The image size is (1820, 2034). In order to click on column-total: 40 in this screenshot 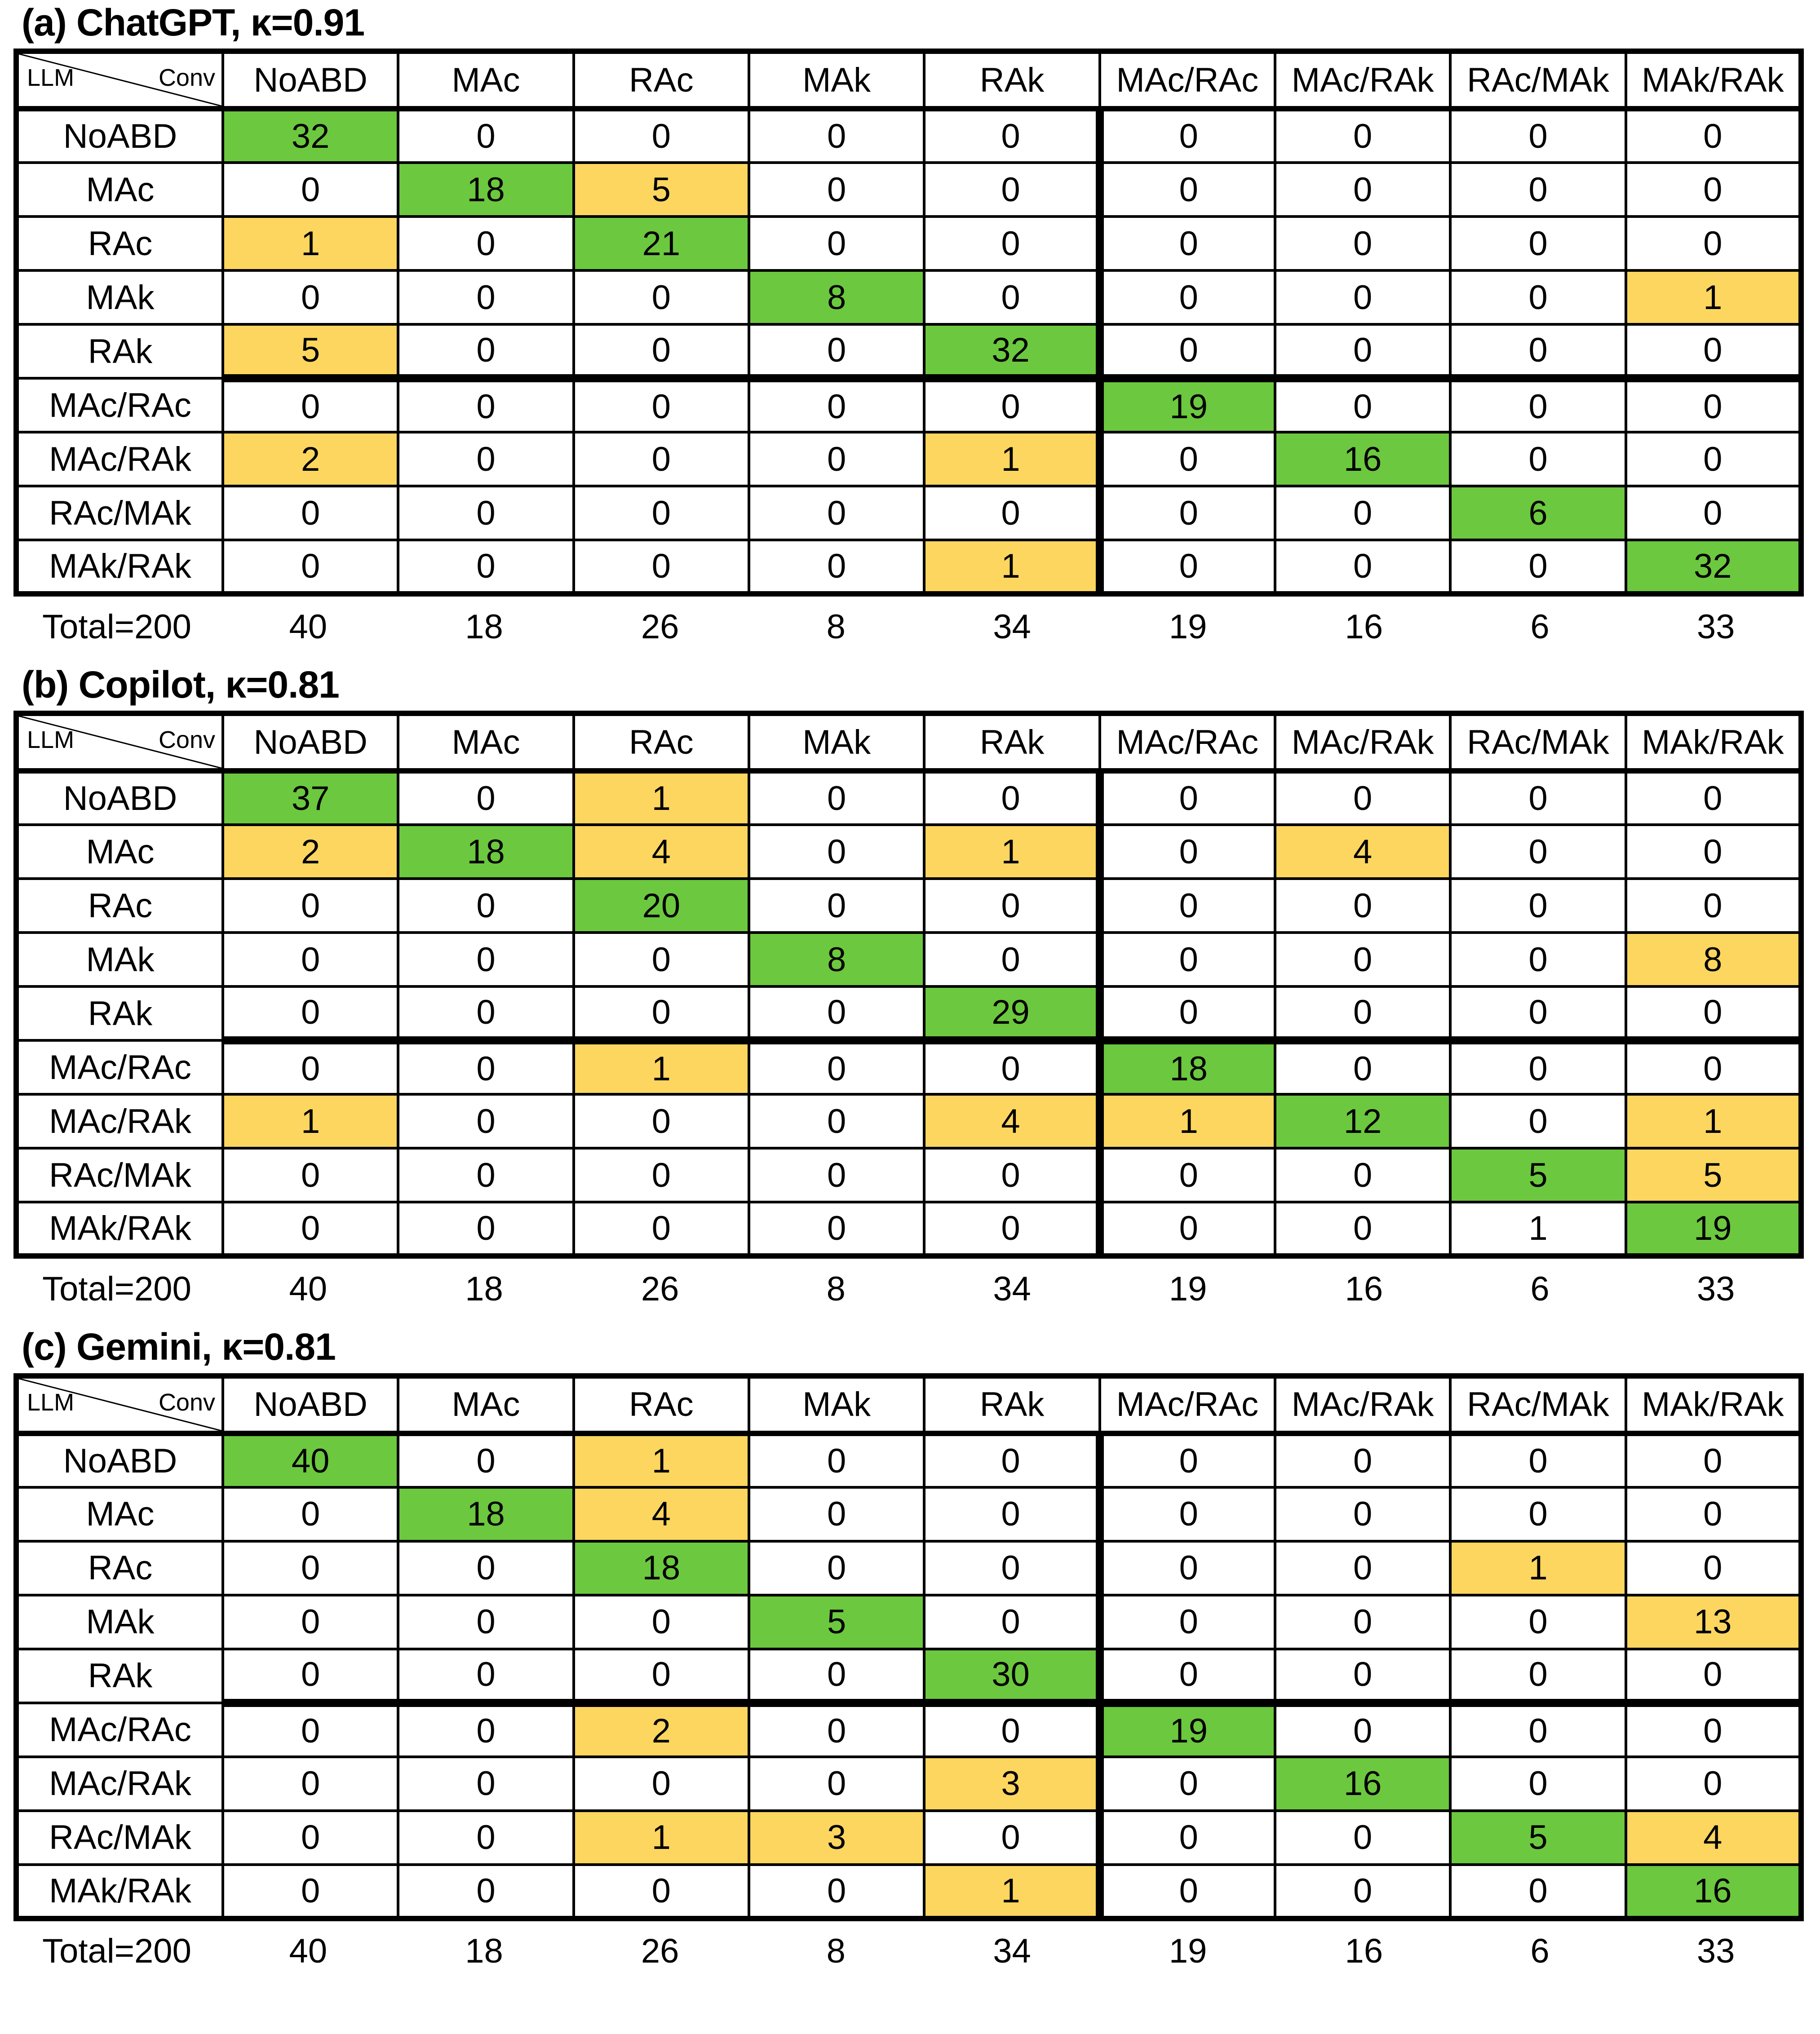, I will do `click(308, 627)`.